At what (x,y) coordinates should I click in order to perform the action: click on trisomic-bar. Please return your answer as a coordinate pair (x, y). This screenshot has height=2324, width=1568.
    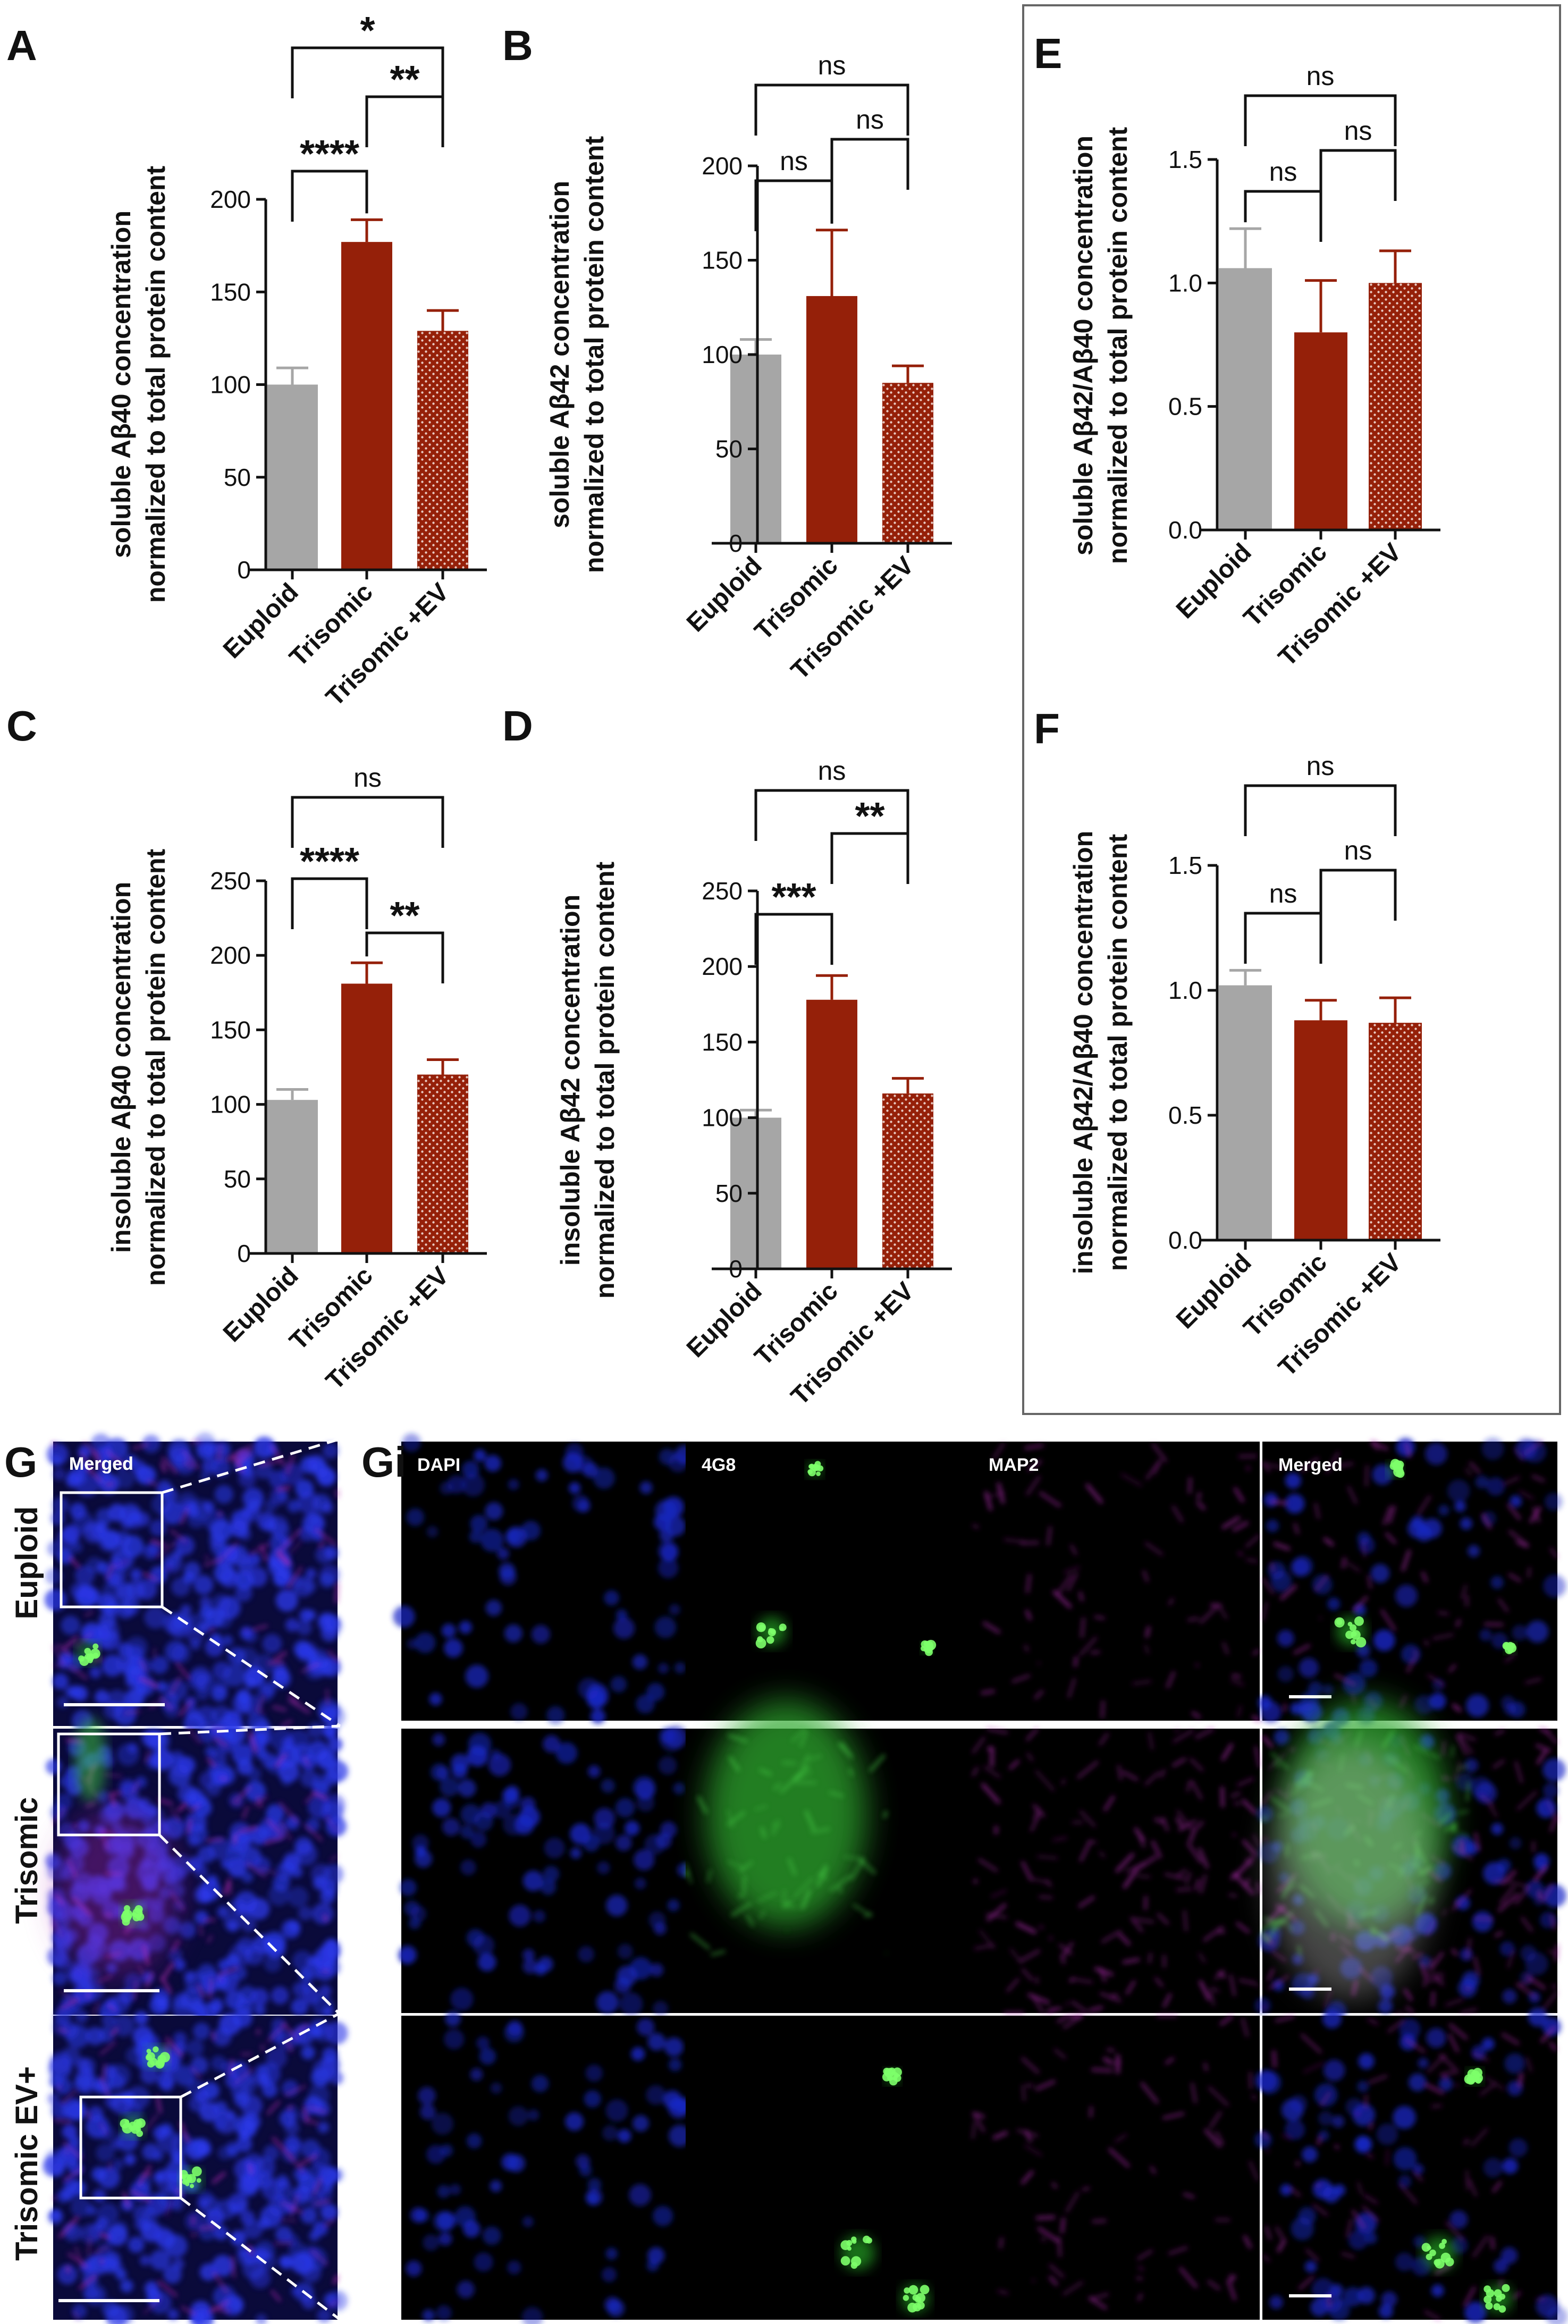
    Looking at the image, I should click on (366, 406).